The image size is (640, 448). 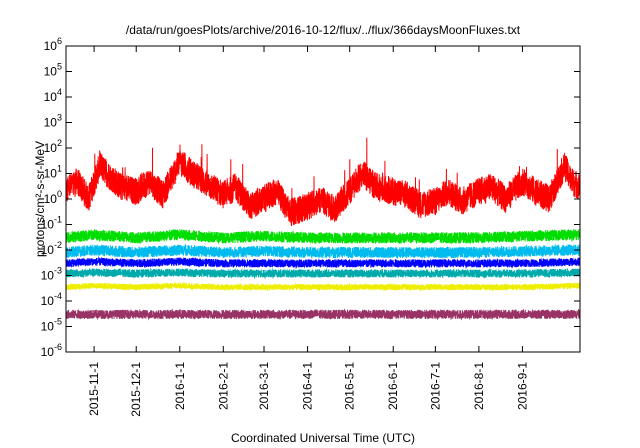 I want to click on x-tick-label: 2016-8-1, so click(x=479, y=386).